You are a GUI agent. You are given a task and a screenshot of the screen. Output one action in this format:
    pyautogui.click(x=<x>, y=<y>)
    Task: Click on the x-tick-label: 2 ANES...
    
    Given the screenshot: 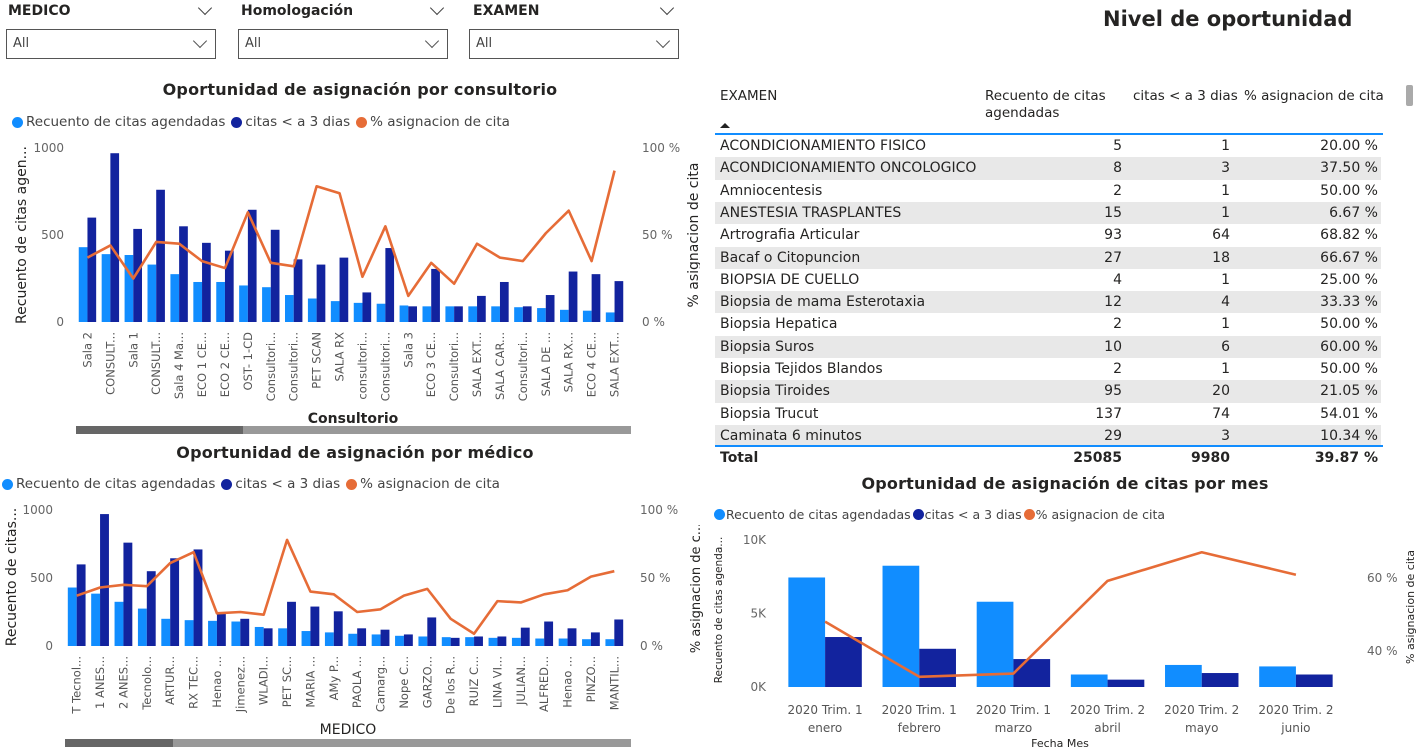 What is the action you would take?
    pyautogui.click(x=123, y=682)
    